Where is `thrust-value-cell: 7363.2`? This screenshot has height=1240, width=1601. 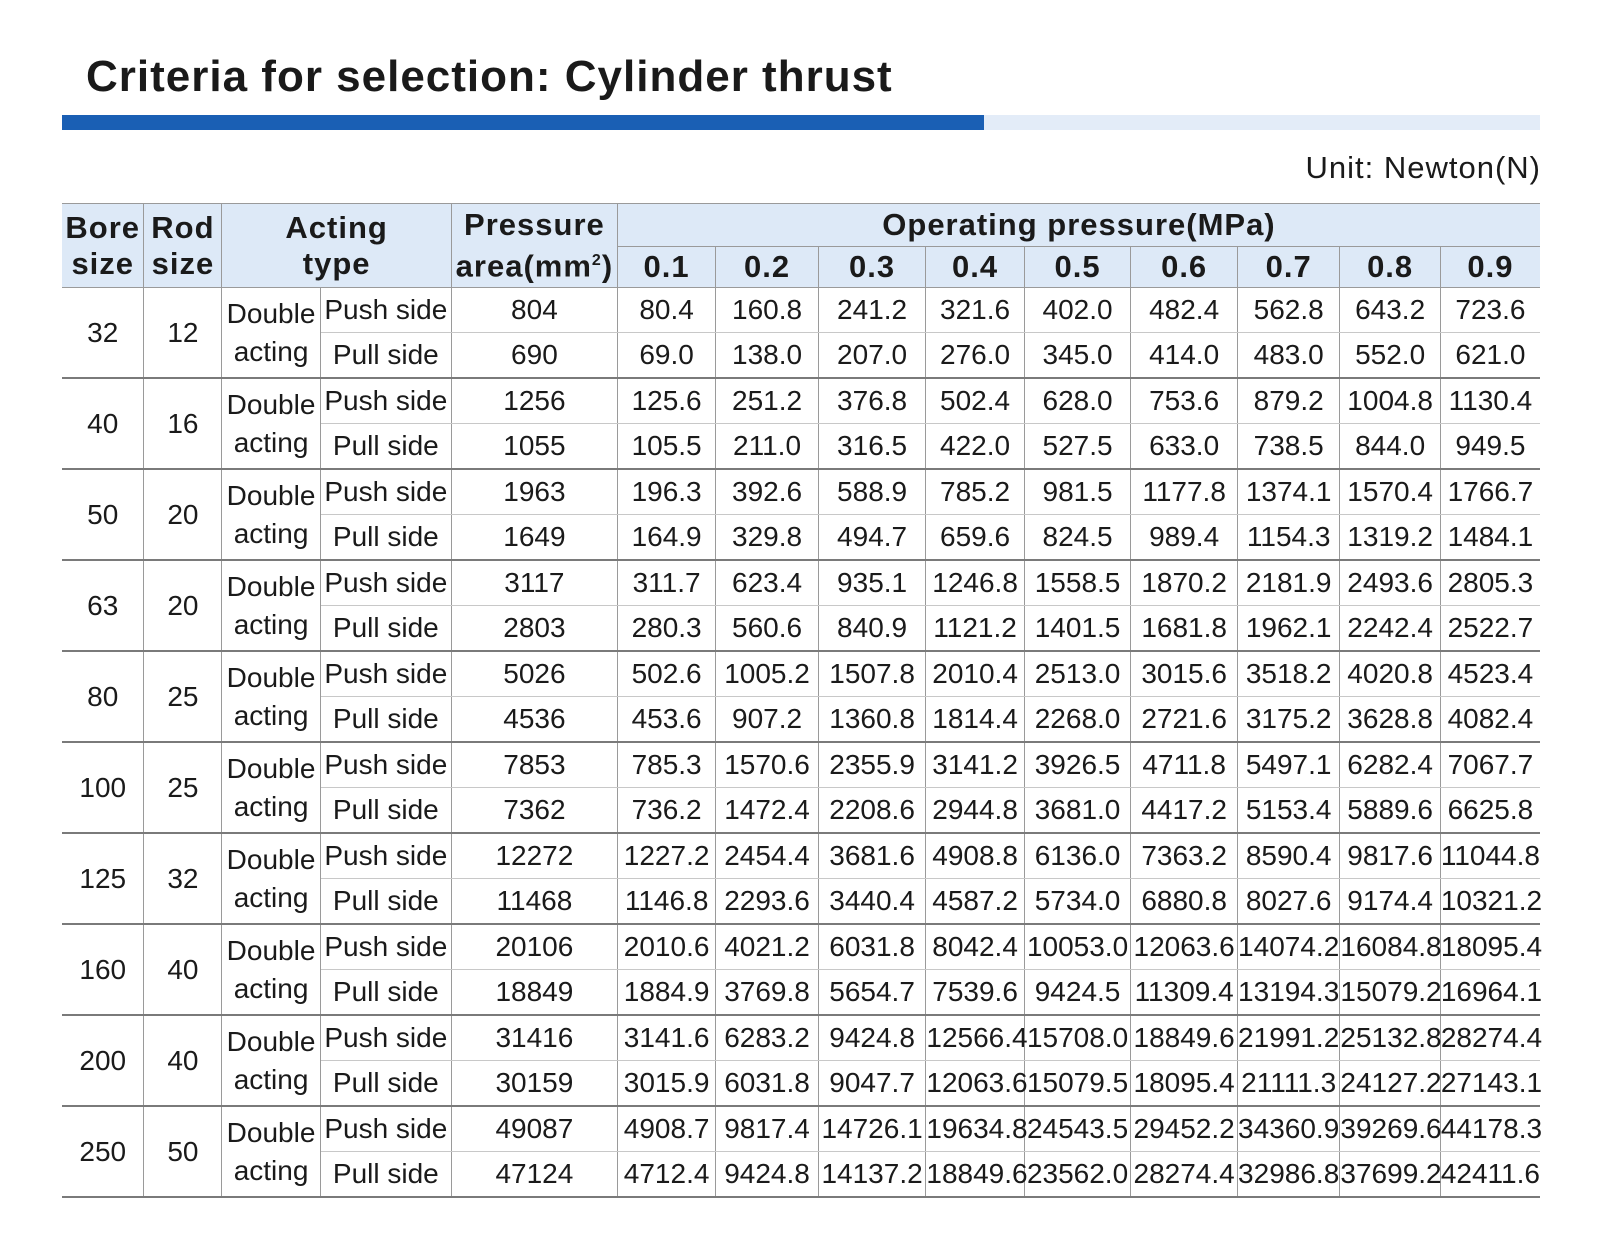
thrust-value-cell: 7363.2 is located at coordinates (1184, 856).